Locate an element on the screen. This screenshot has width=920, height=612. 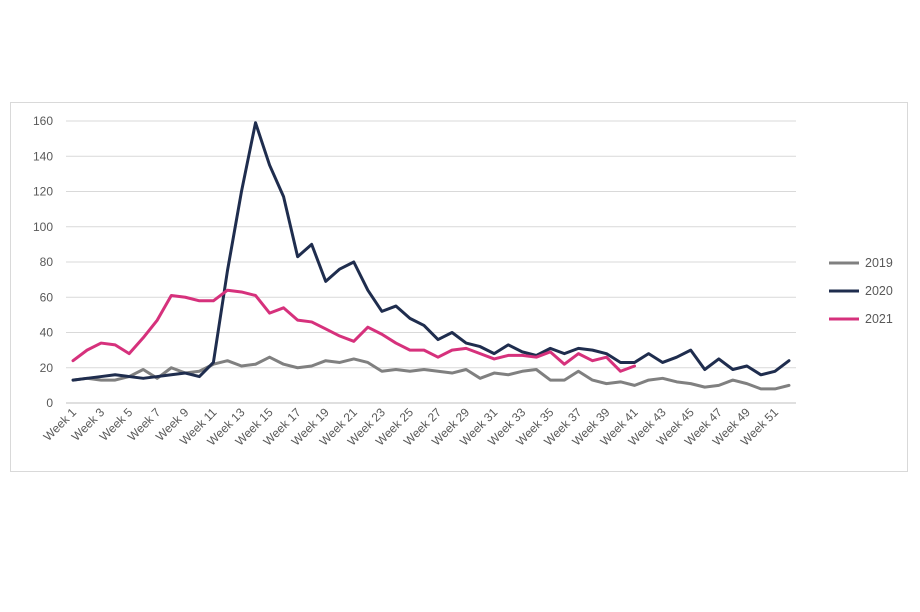
legend: 2019 2020 2021 is located at coordinates (861, 291).